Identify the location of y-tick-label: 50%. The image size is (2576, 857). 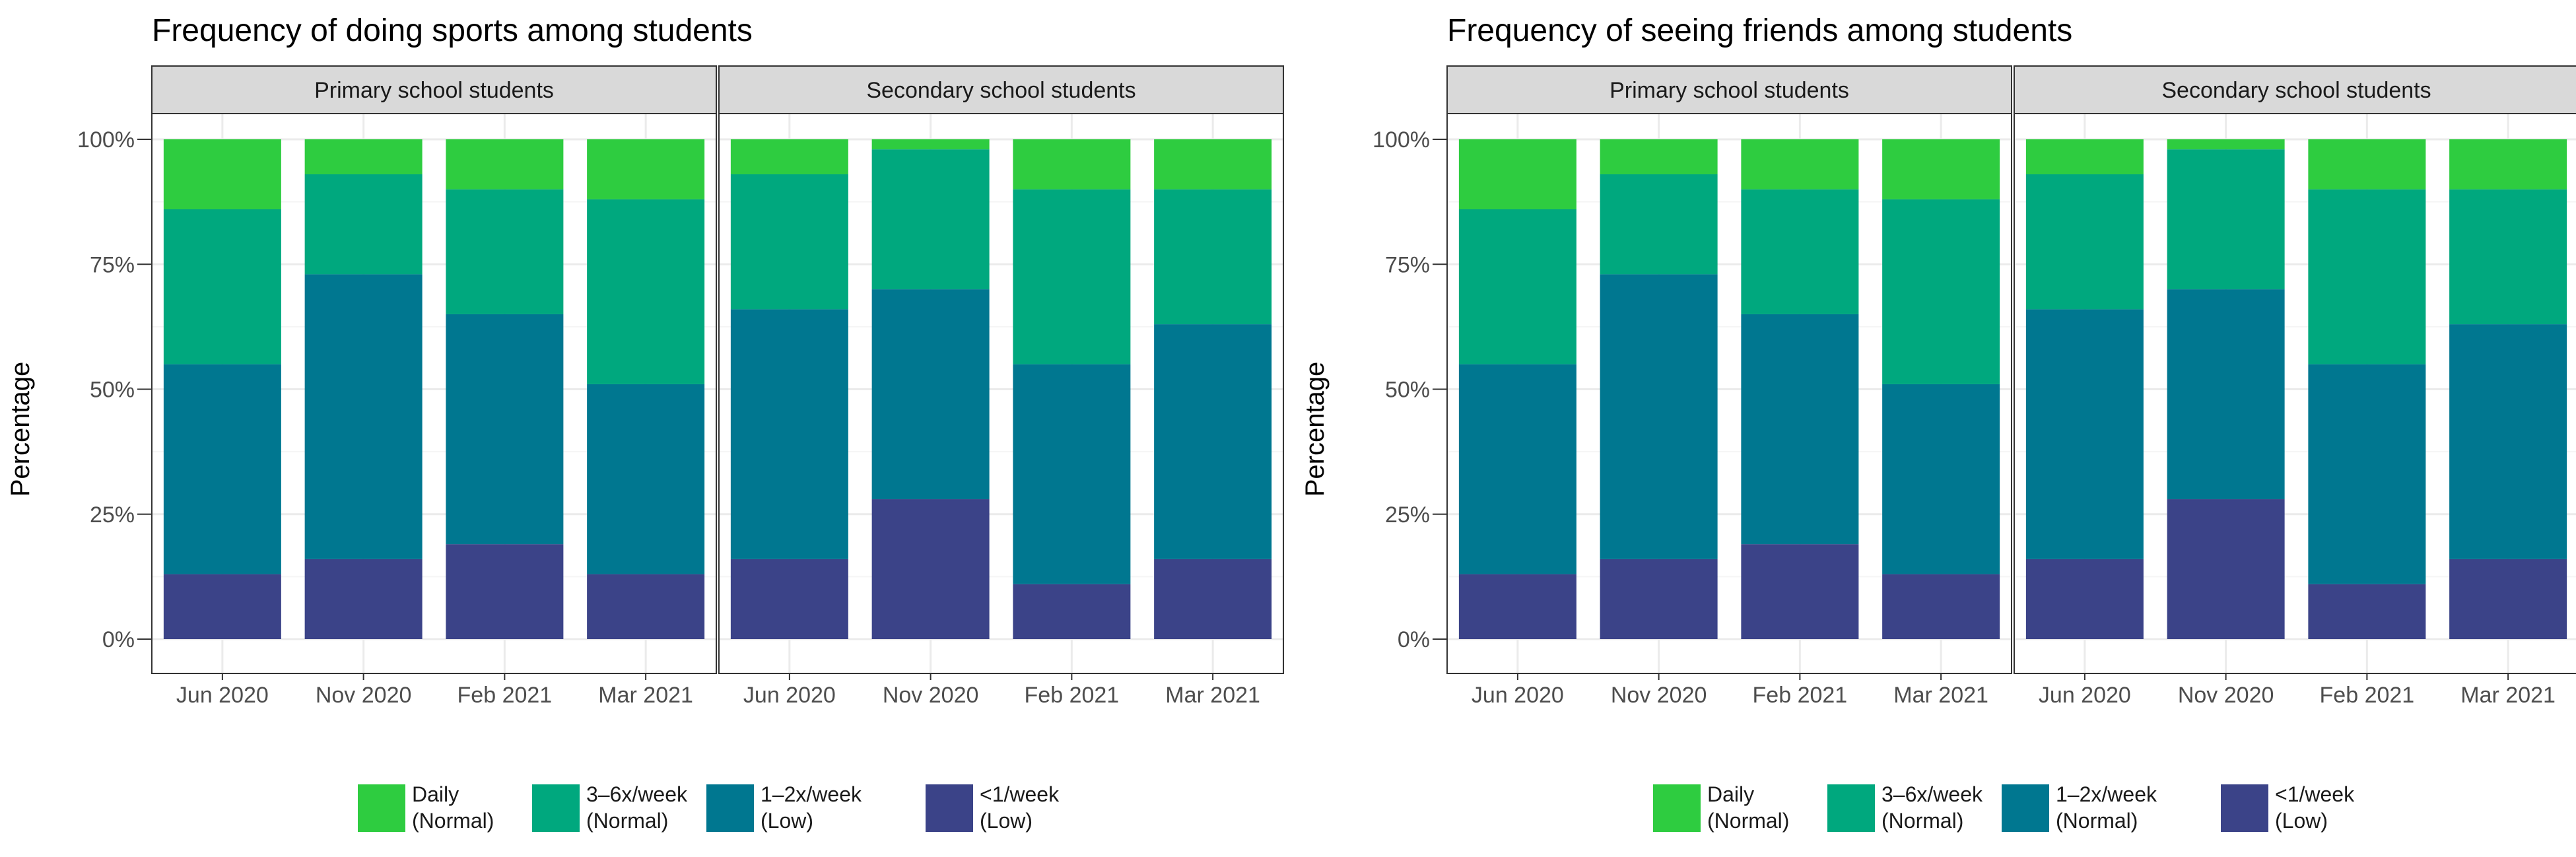
(112, 390).